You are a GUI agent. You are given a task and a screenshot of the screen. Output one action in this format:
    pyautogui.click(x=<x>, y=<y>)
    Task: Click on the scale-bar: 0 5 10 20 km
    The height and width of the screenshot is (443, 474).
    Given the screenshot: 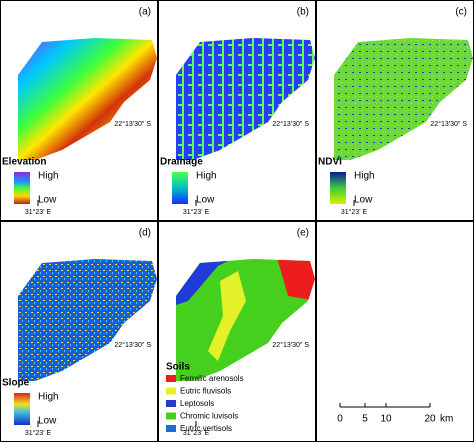 What is the action you would take?
    pyautogui.click(x=395, y=414)
    